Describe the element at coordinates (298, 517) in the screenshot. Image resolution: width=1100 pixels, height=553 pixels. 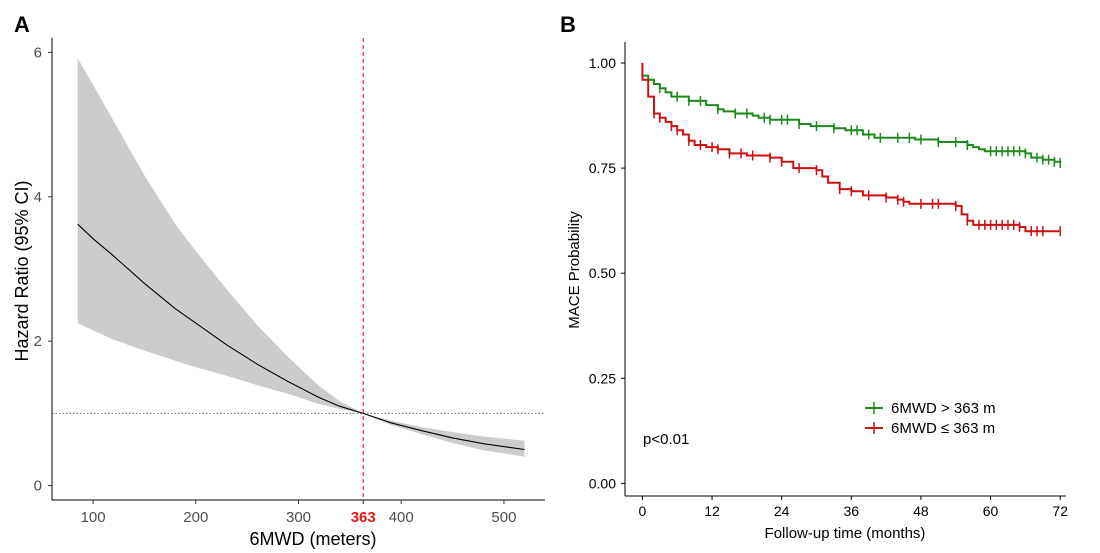
I see `x-tick-label-a: 300` at that location.